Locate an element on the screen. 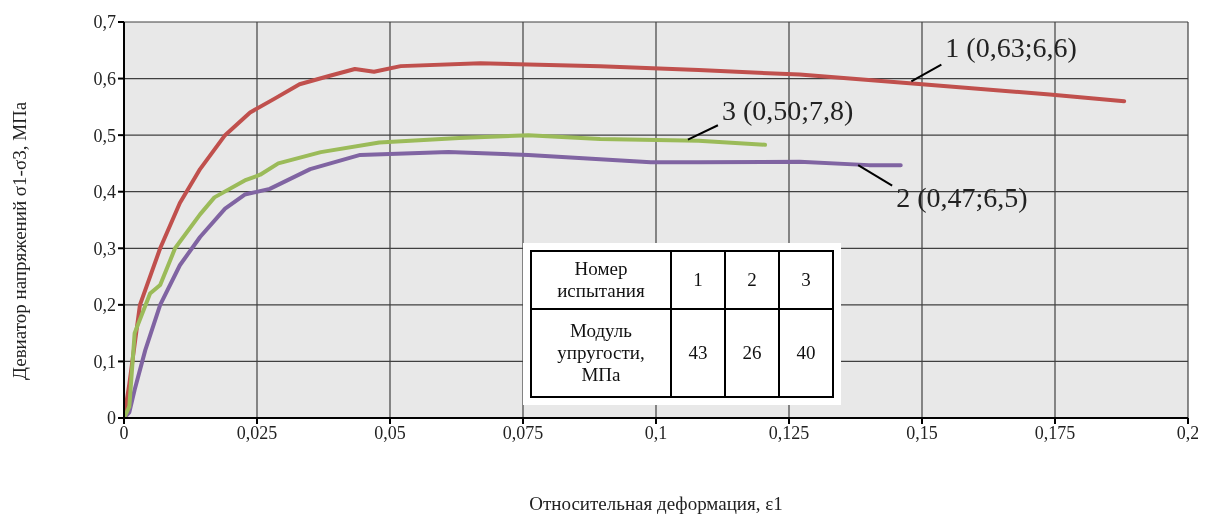 The image size is (1206, 526). annotation: 2 (0,47;6,5) is located at coordinates (962, 198).